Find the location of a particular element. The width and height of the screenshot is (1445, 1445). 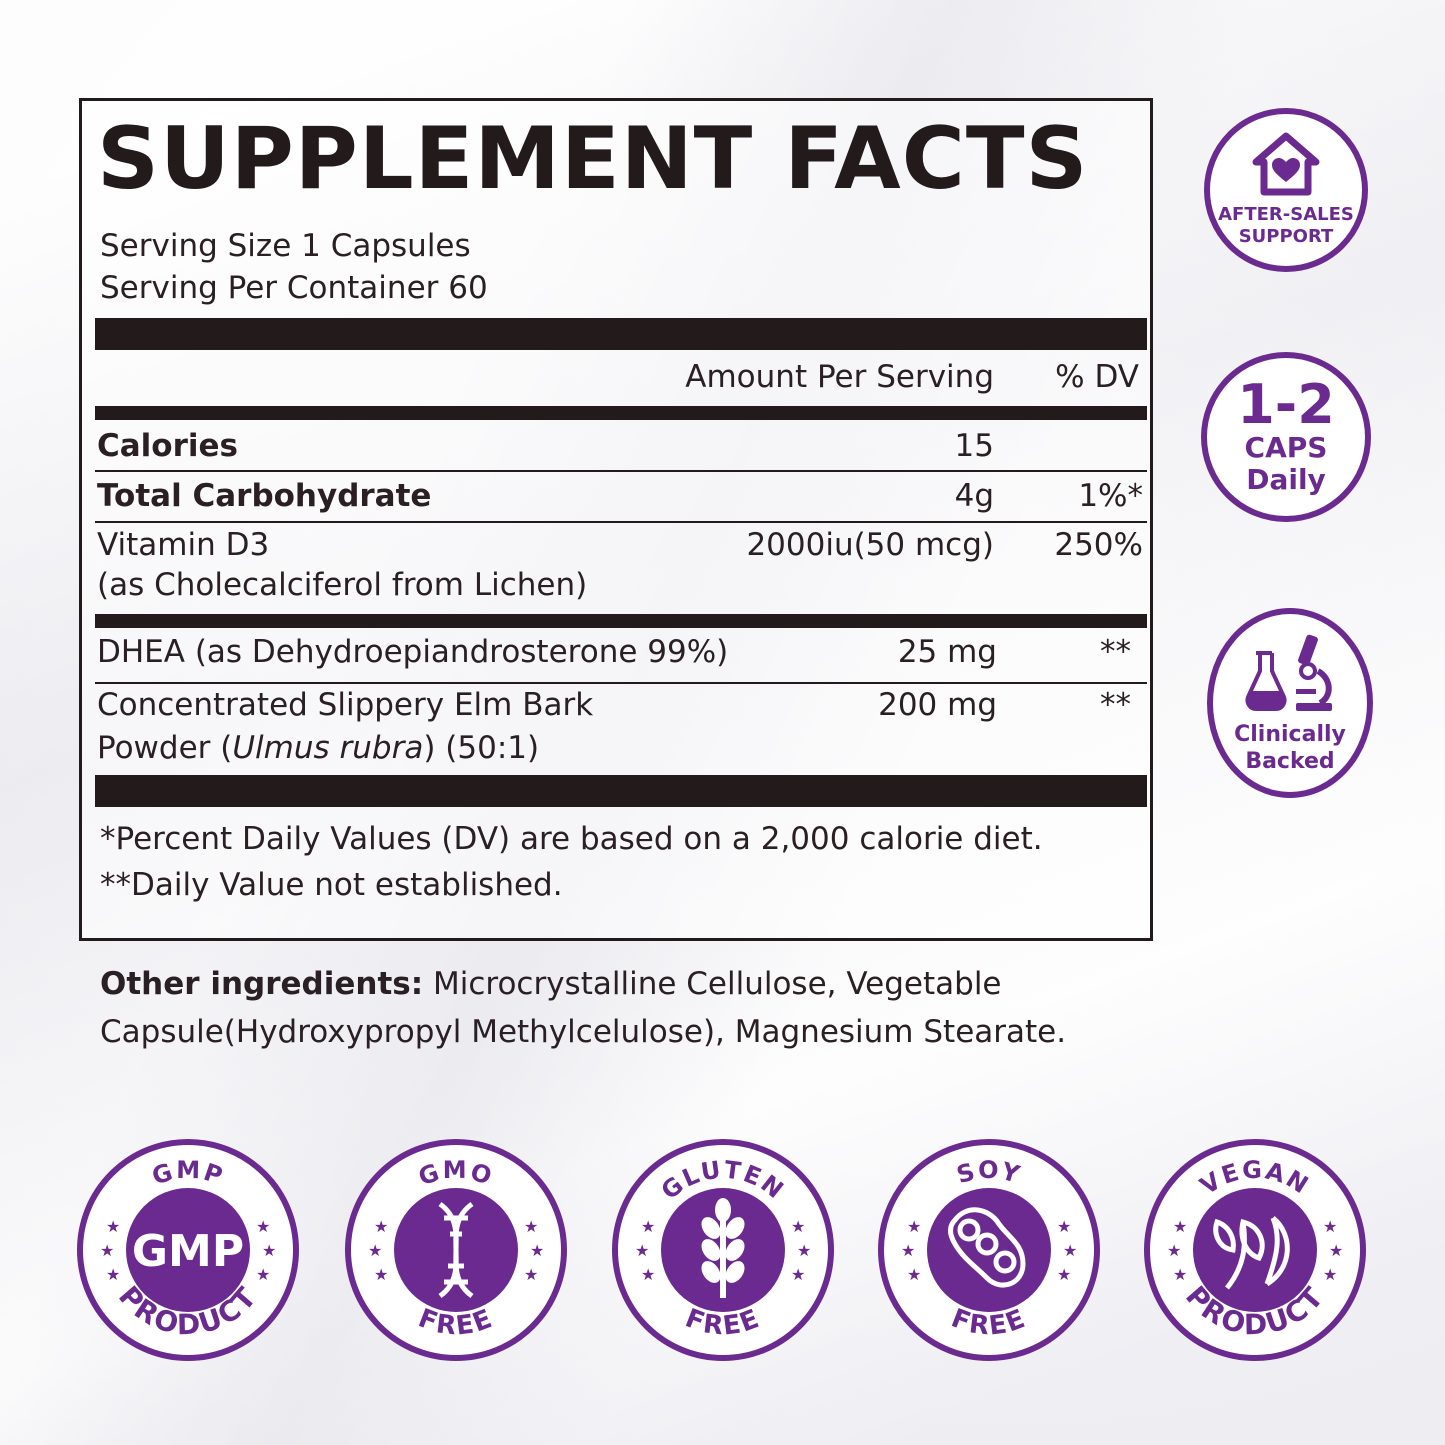

row-name-calories: Calories is located at coordinates (167, 446).